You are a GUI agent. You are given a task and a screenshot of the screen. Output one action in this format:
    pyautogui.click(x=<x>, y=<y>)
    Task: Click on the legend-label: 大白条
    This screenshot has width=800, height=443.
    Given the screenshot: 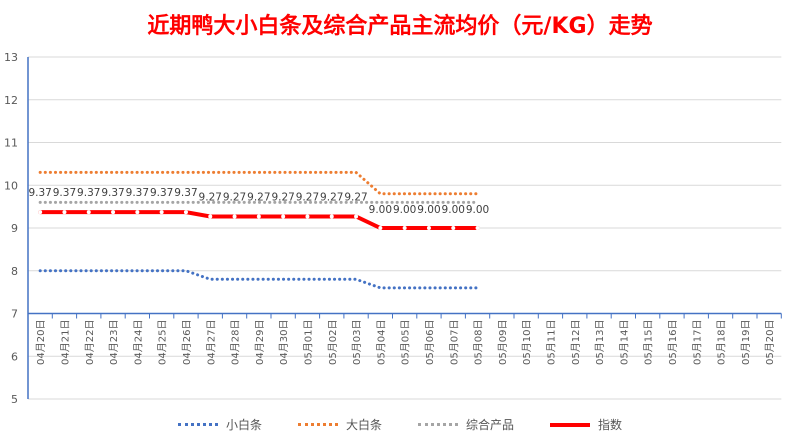 What is the action you would take?
    pyautogui.click(x=363, y=425)
    